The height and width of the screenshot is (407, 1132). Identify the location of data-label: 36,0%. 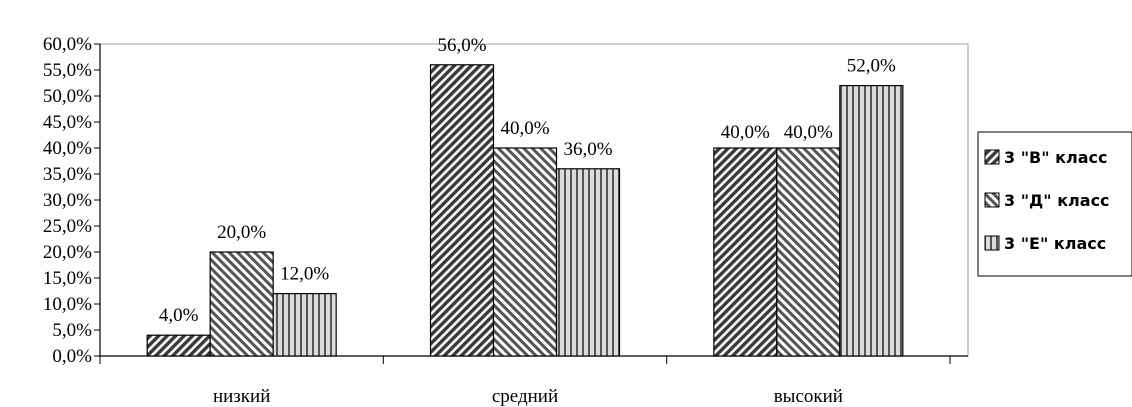
(587, 149).